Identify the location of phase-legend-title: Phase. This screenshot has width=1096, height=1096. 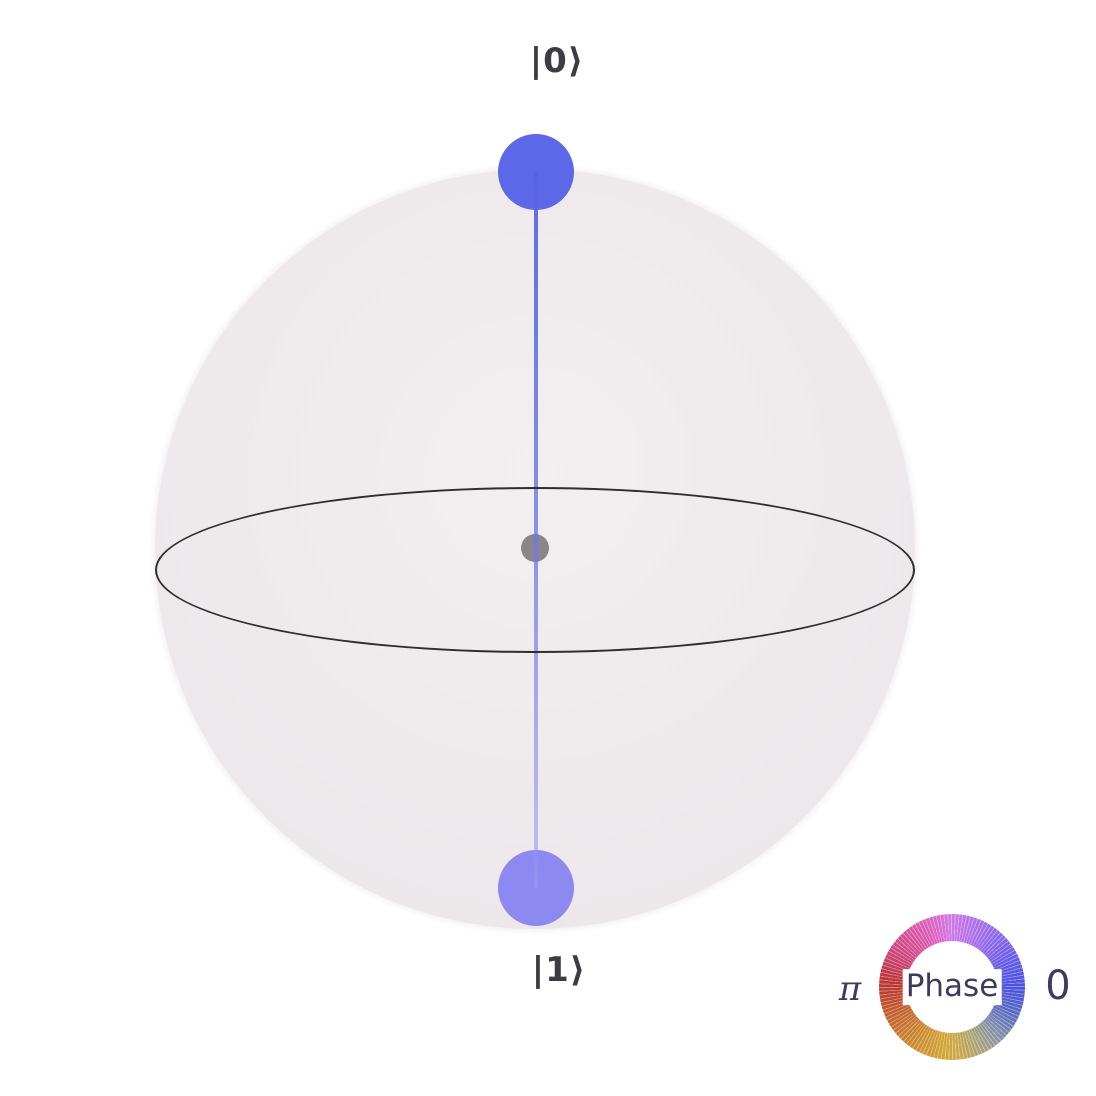
(952, 987).